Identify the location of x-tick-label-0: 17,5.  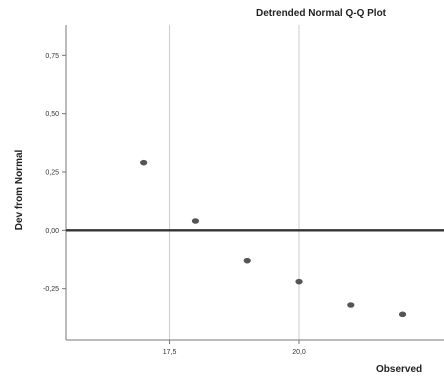
(170, 352).